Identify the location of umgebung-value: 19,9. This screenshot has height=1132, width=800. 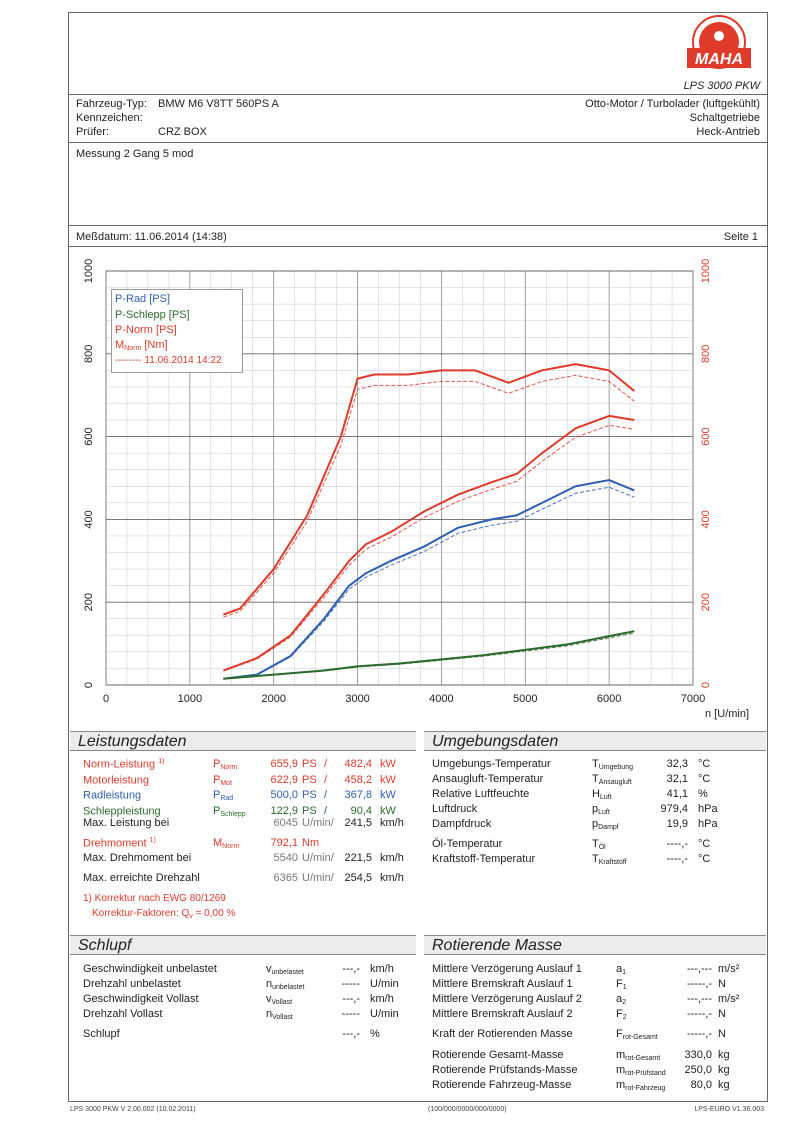
(677, 824).